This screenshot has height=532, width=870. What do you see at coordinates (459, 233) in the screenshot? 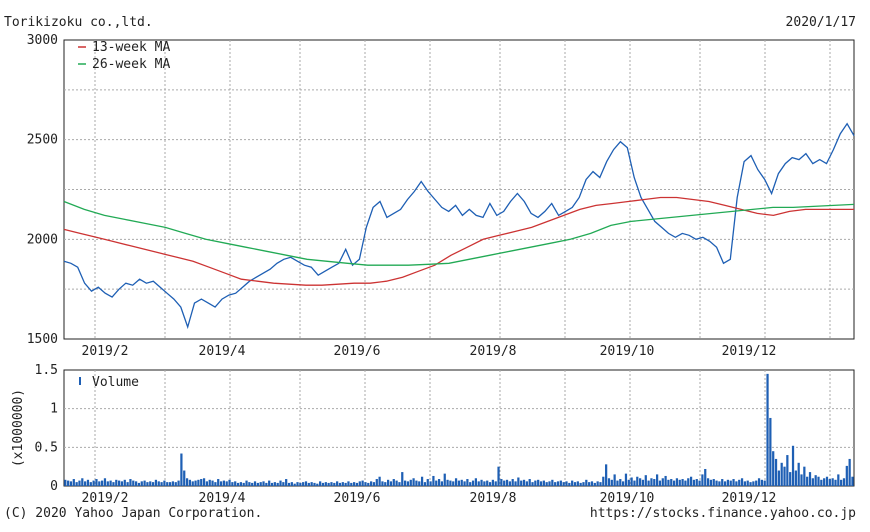
I see `ma26-line` at bounding box center [459, 233].